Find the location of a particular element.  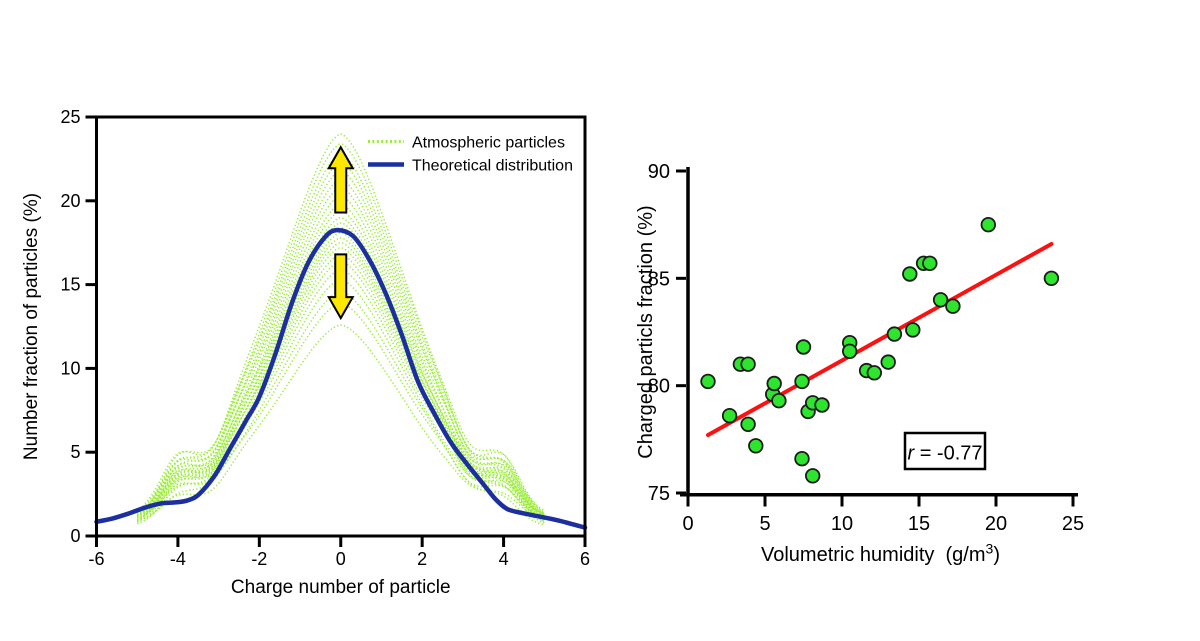

x-tick-label: 6 is located at coordinates (585, 559).